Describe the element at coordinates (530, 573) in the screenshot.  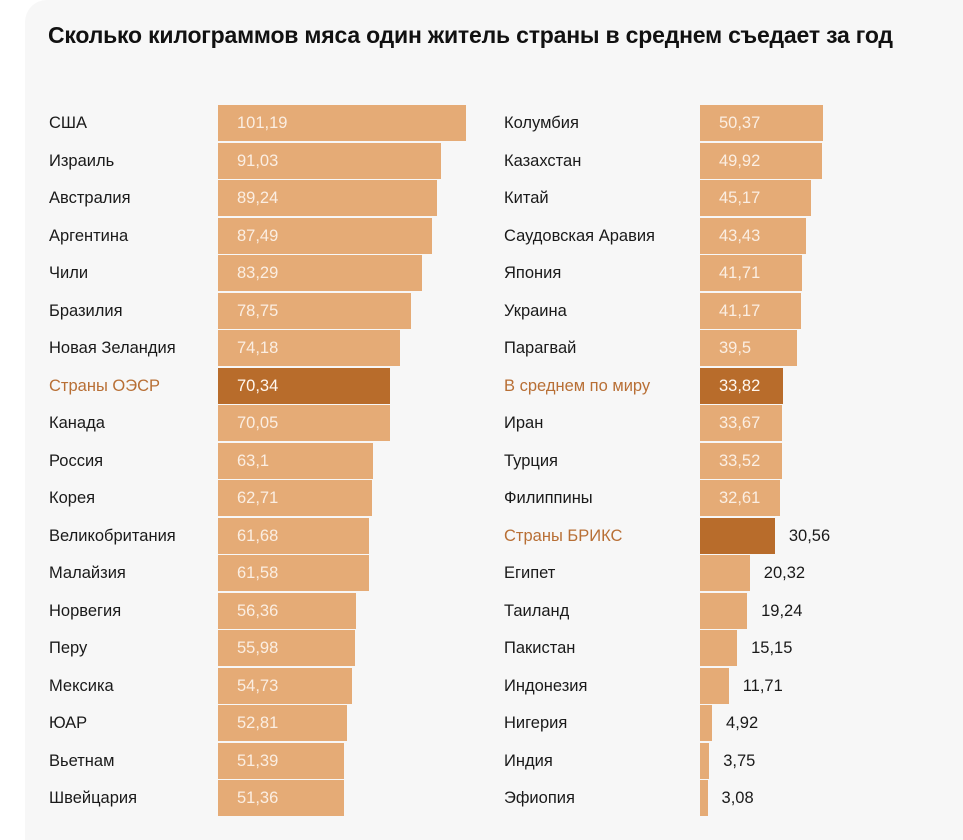
I see `category-label: Египет` at that location.